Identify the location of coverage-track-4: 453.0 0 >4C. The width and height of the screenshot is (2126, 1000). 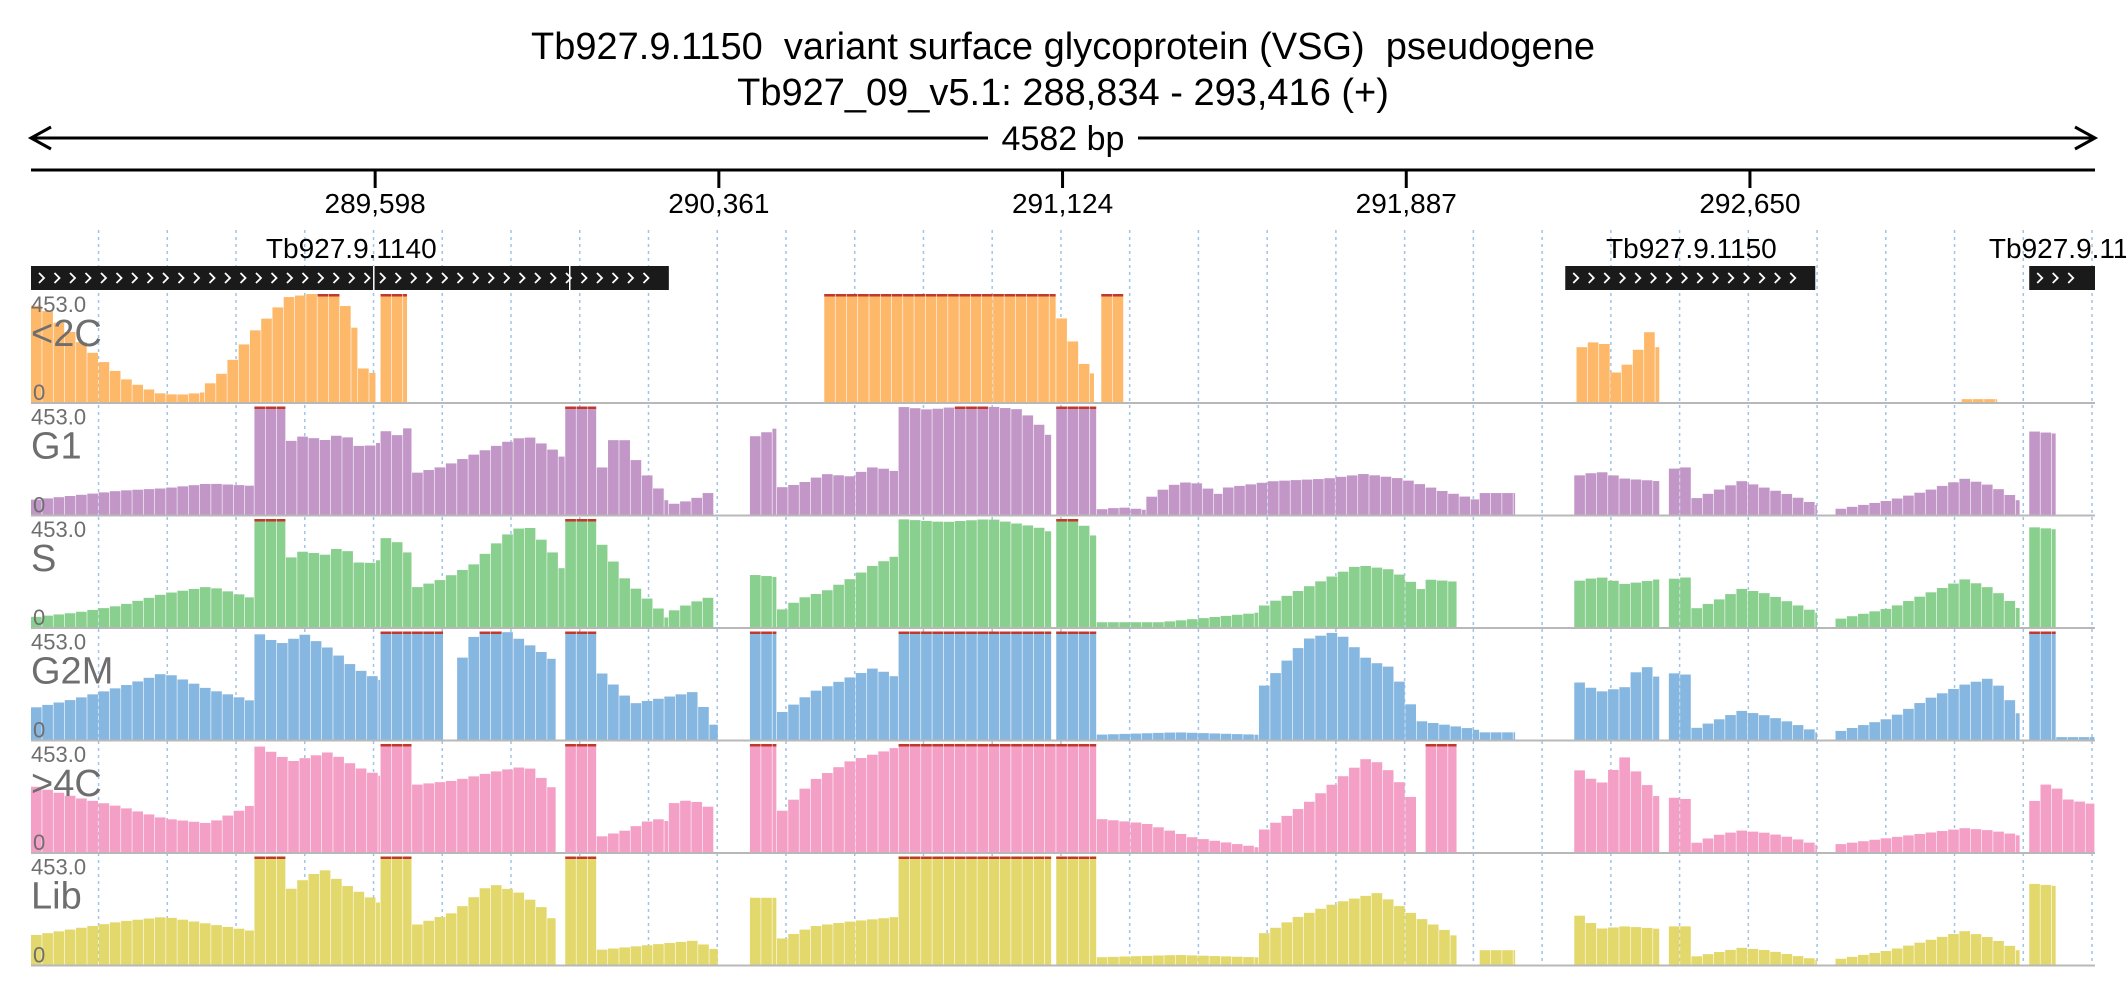
(1063, 798).